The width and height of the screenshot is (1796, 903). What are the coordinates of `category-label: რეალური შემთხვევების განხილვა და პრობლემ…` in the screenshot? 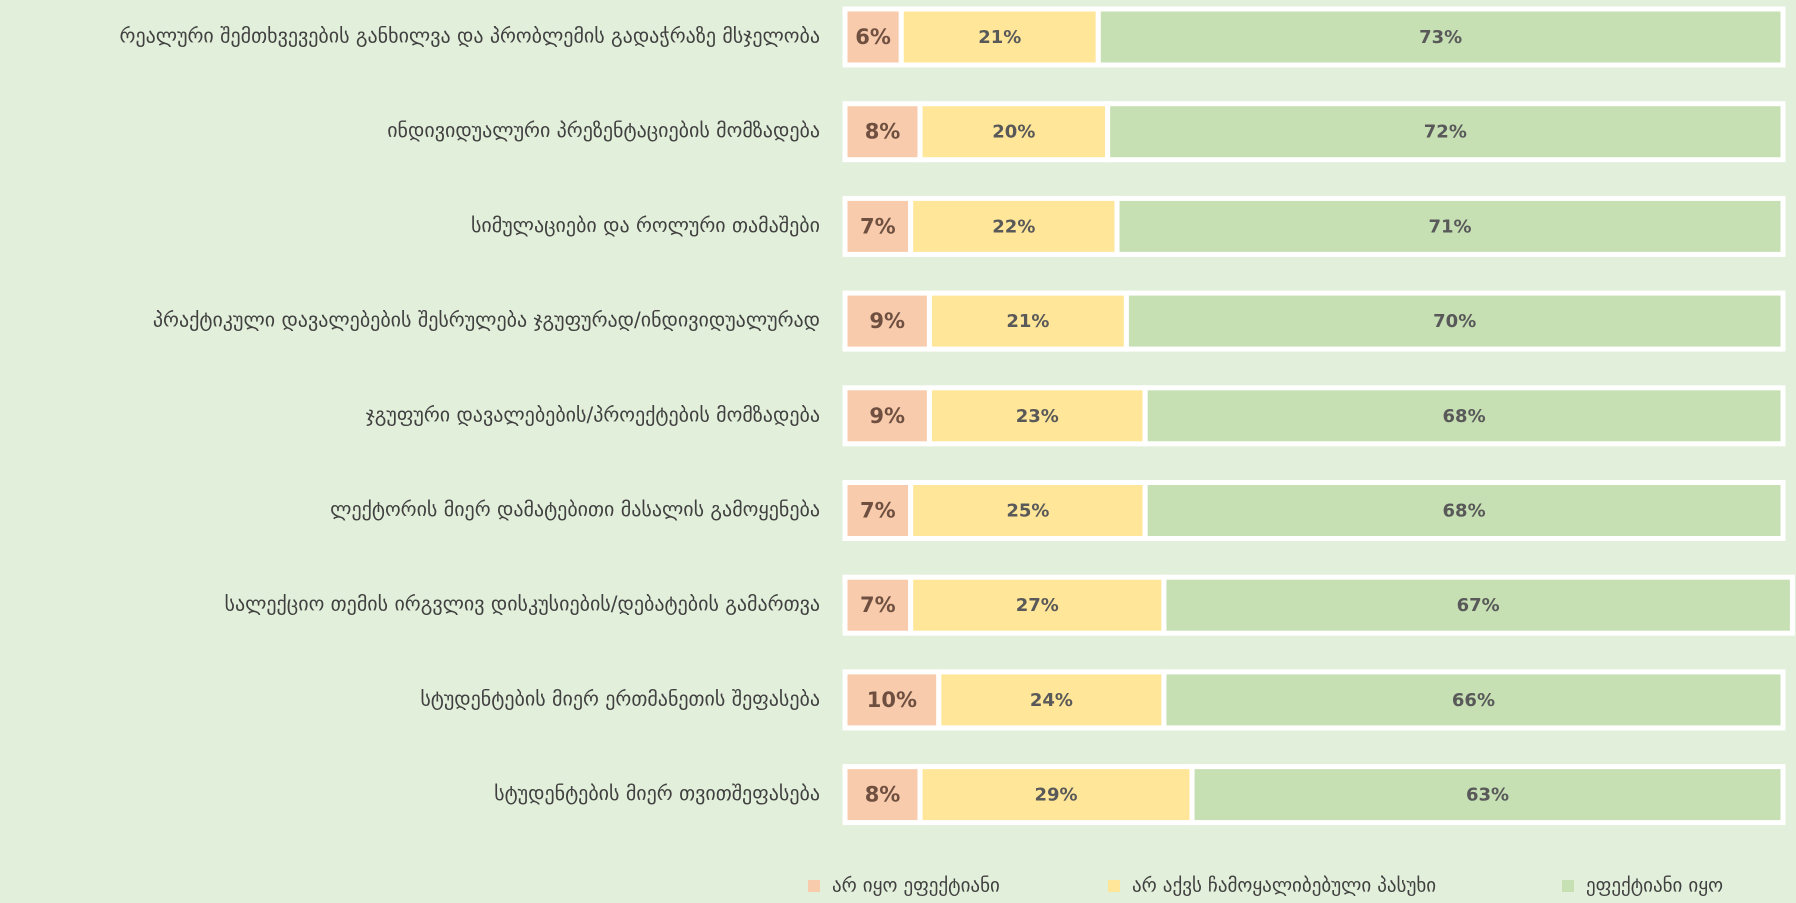 It's located at (470, 36).